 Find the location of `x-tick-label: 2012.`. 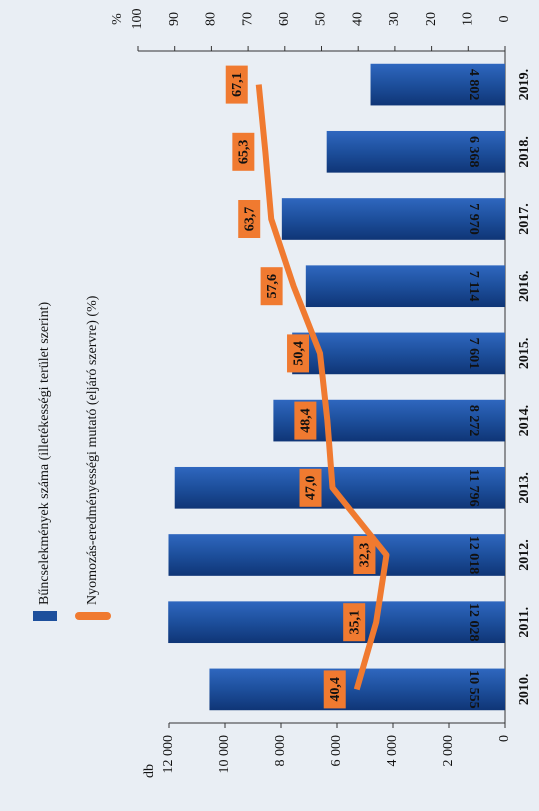

x-tick-label: 2012. is located at coordinates (524, 555).